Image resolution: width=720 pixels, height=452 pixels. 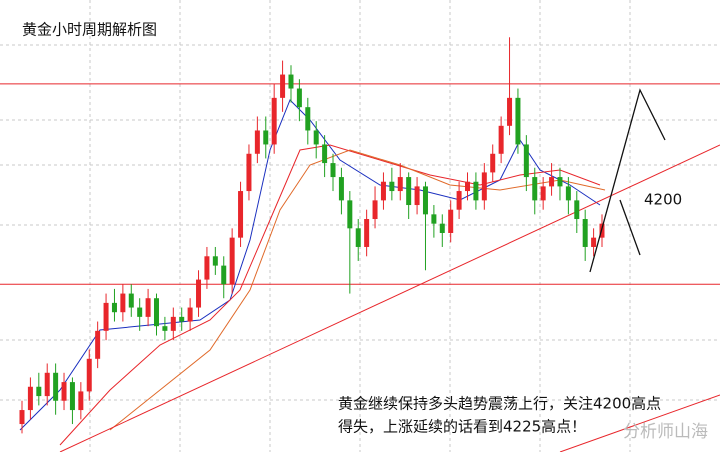 What do you see at coordinates (665, 432) in the screenshot?
I see `watermark: 分析师山海` at bounding box center [665, 432].